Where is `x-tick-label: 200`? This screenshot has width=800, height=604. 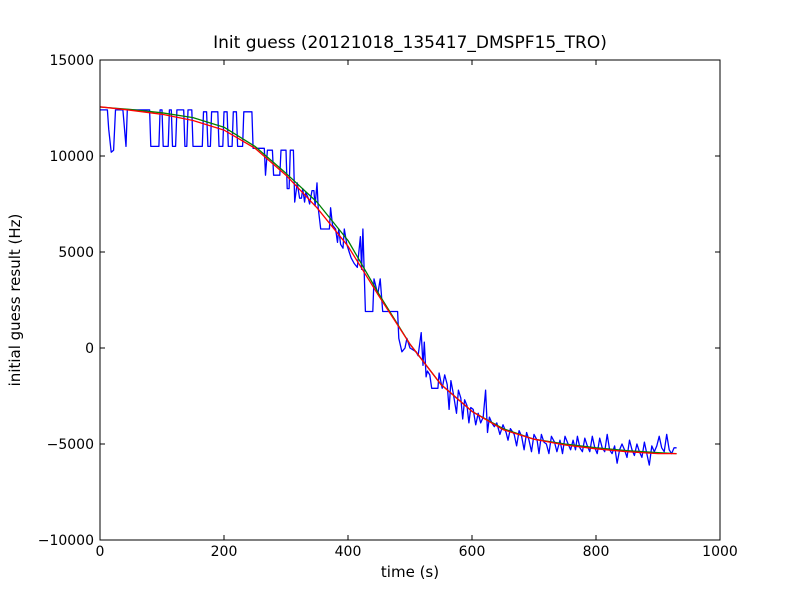
x-tick-label: 200 is located at coordinates (224, 552).